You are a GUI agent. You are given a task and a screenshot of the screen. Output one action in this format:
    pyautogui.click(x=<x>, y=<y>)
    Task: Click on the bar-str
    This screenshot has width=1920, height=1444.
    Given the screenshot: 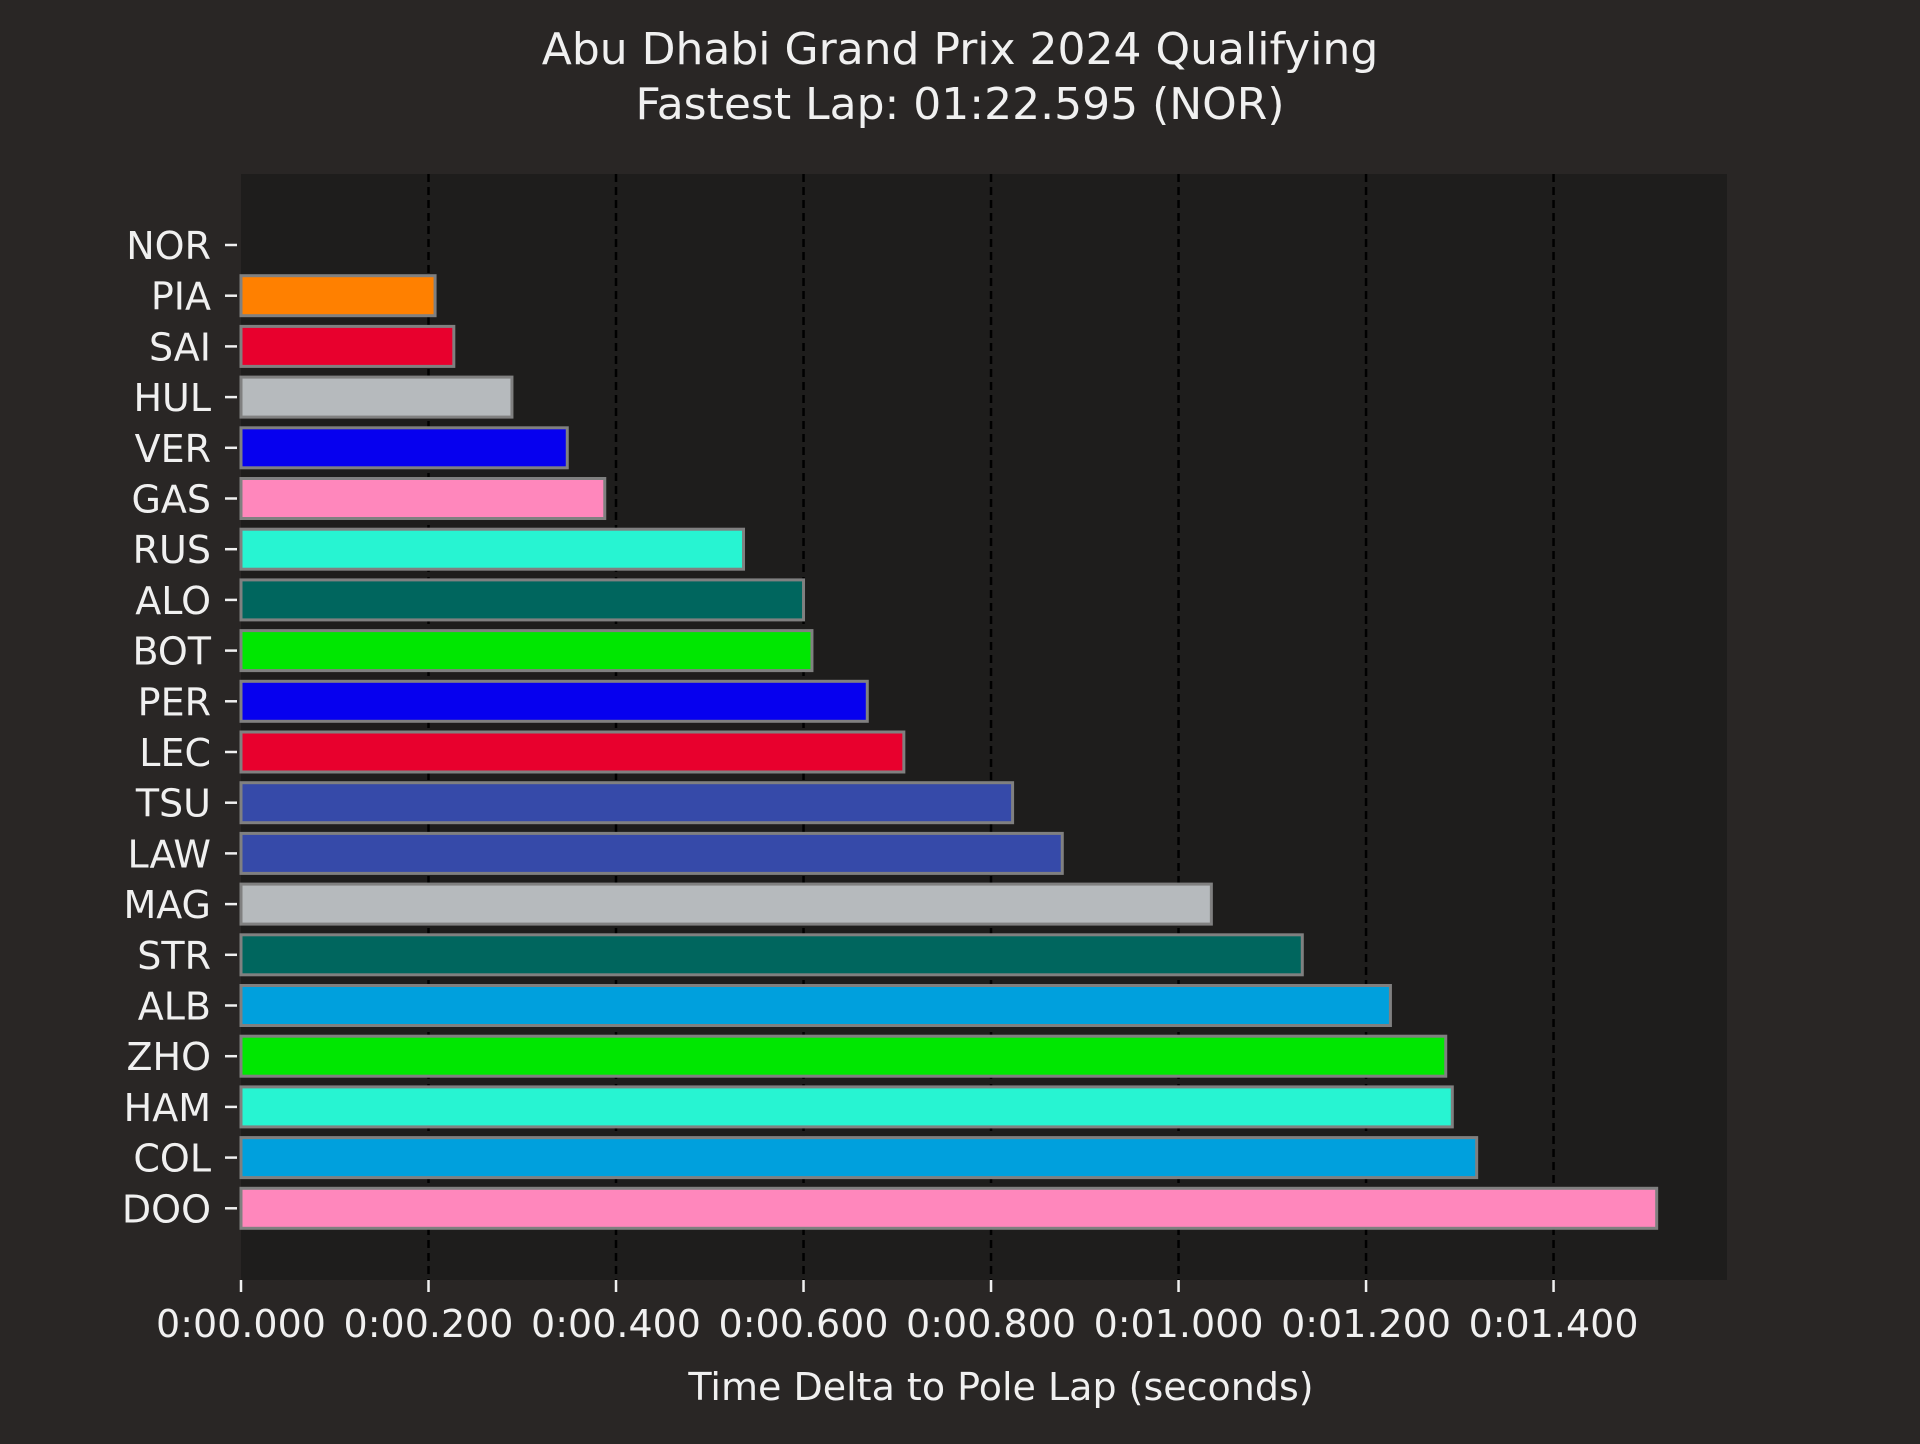 What is the action you would take?
    pyautogui.click(x=771, y=955)
    